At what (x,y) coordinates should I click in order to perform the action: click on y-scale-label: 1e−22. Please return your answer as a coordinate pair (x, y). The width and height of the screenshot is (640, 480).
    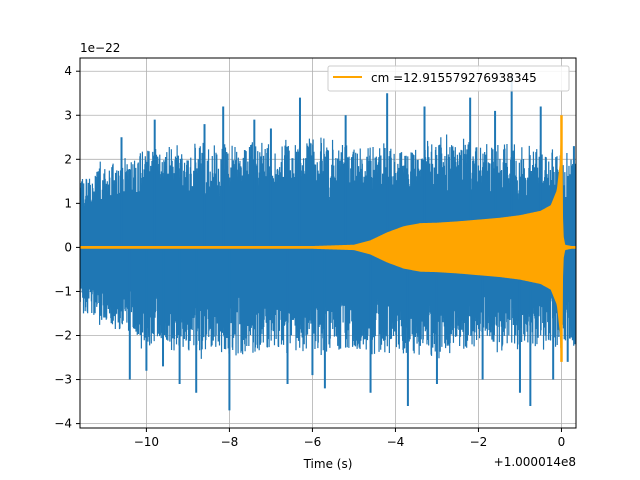
    Looking at the image, I should click on (100, 48).